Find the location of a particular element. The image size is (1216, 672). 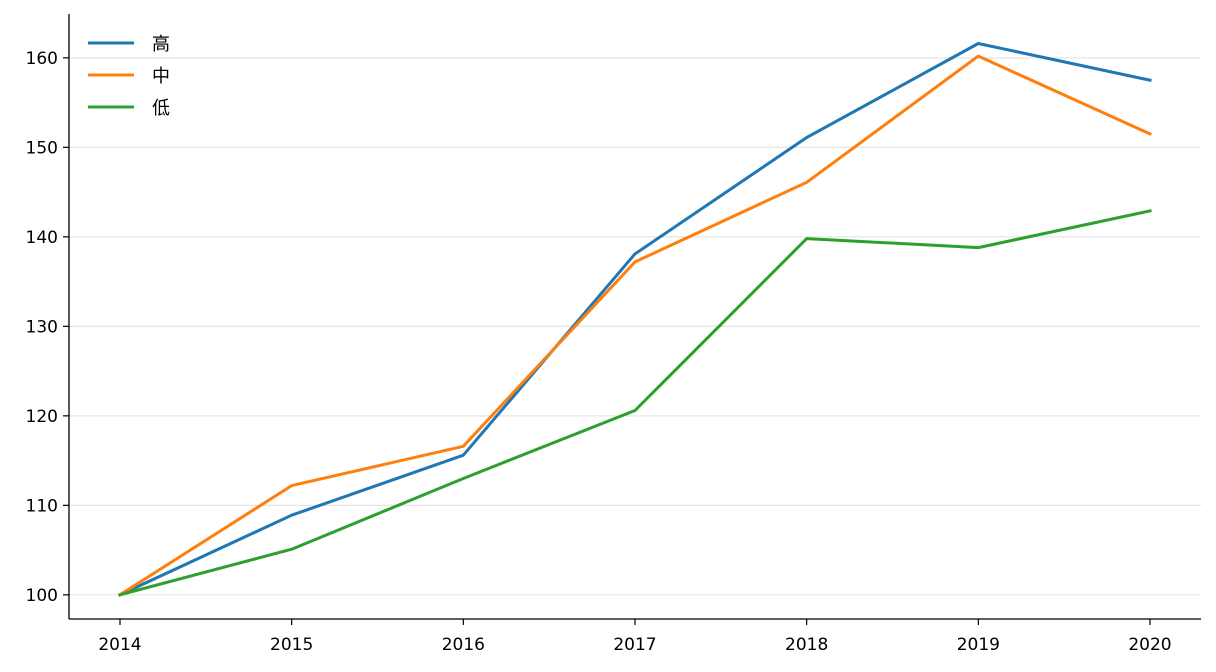

legend: 高中低 is located at coordinates (129, 76).